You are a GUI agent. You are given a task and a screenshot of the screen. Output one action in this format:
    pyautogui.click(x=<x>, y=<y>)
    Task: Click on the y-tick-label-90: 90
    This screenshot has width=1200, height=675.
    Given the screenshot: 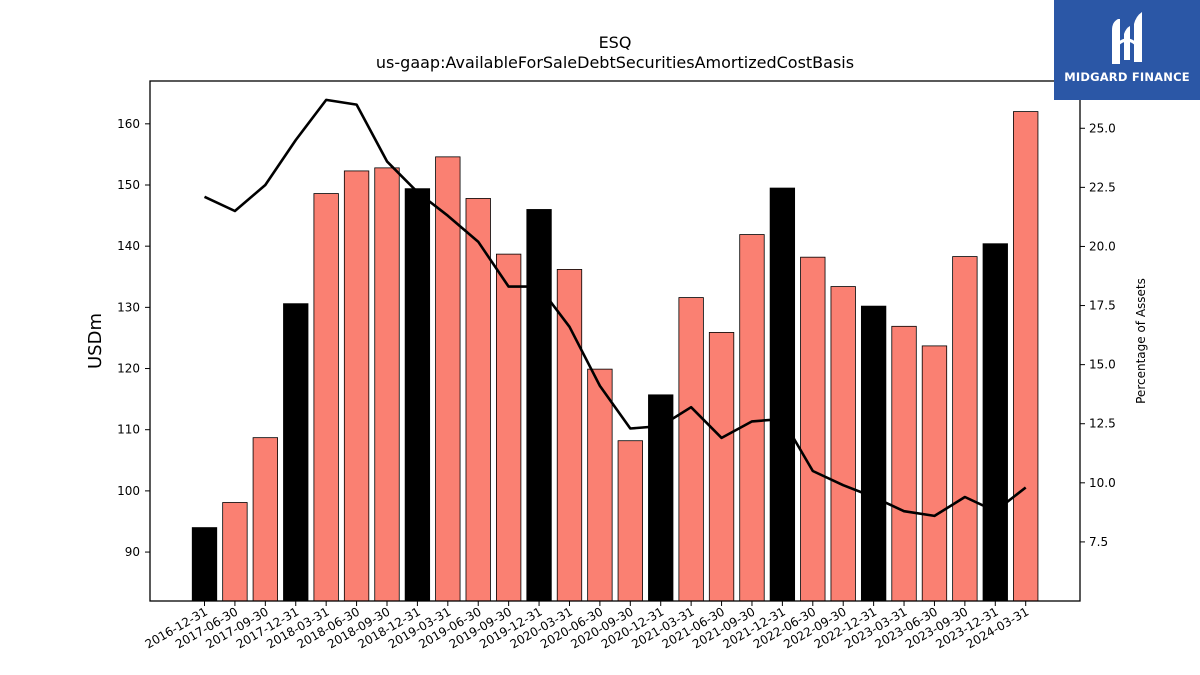 What is the action you would take?
    pyautogui.click(x=132, y=552)
    